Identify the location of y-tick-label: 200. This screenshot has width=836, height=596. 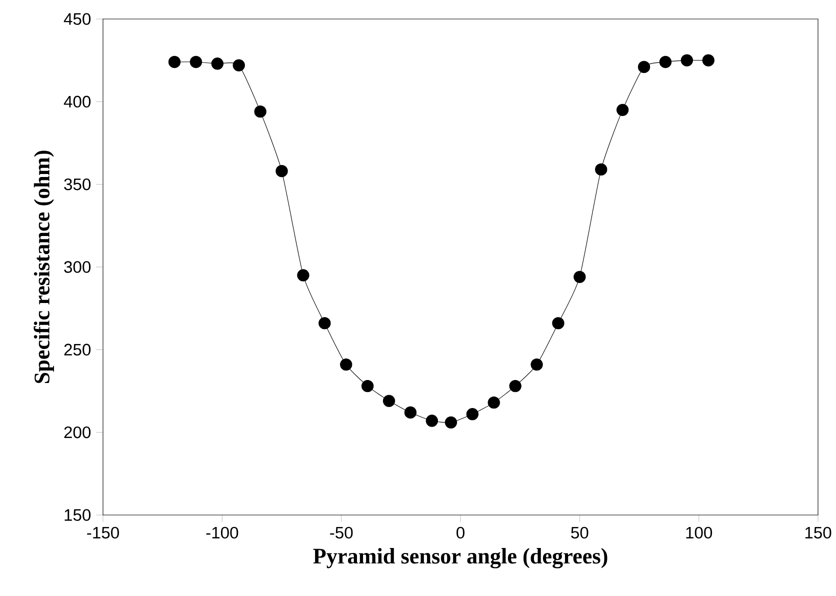
(77, 432).